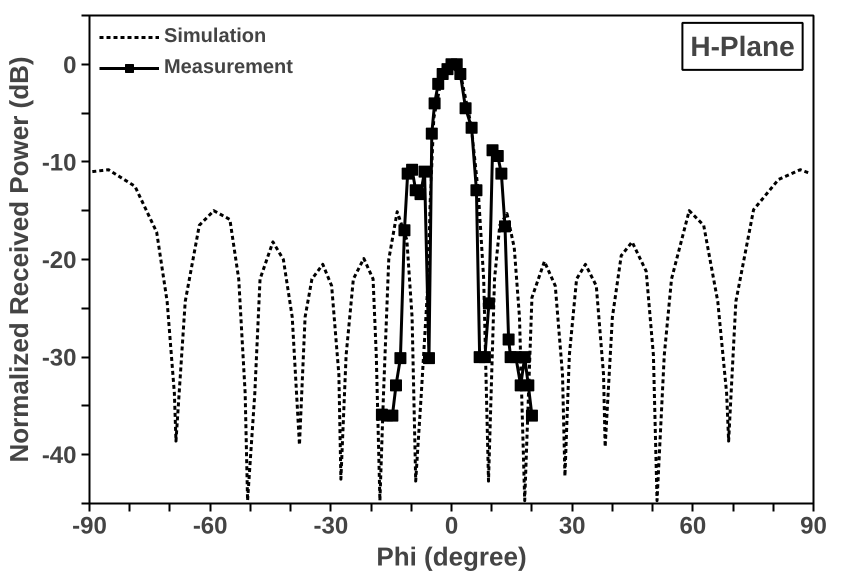  Describe the element at coordinates (210, 526) in the screenshot. I see `x-tick-label: -60` at that location.